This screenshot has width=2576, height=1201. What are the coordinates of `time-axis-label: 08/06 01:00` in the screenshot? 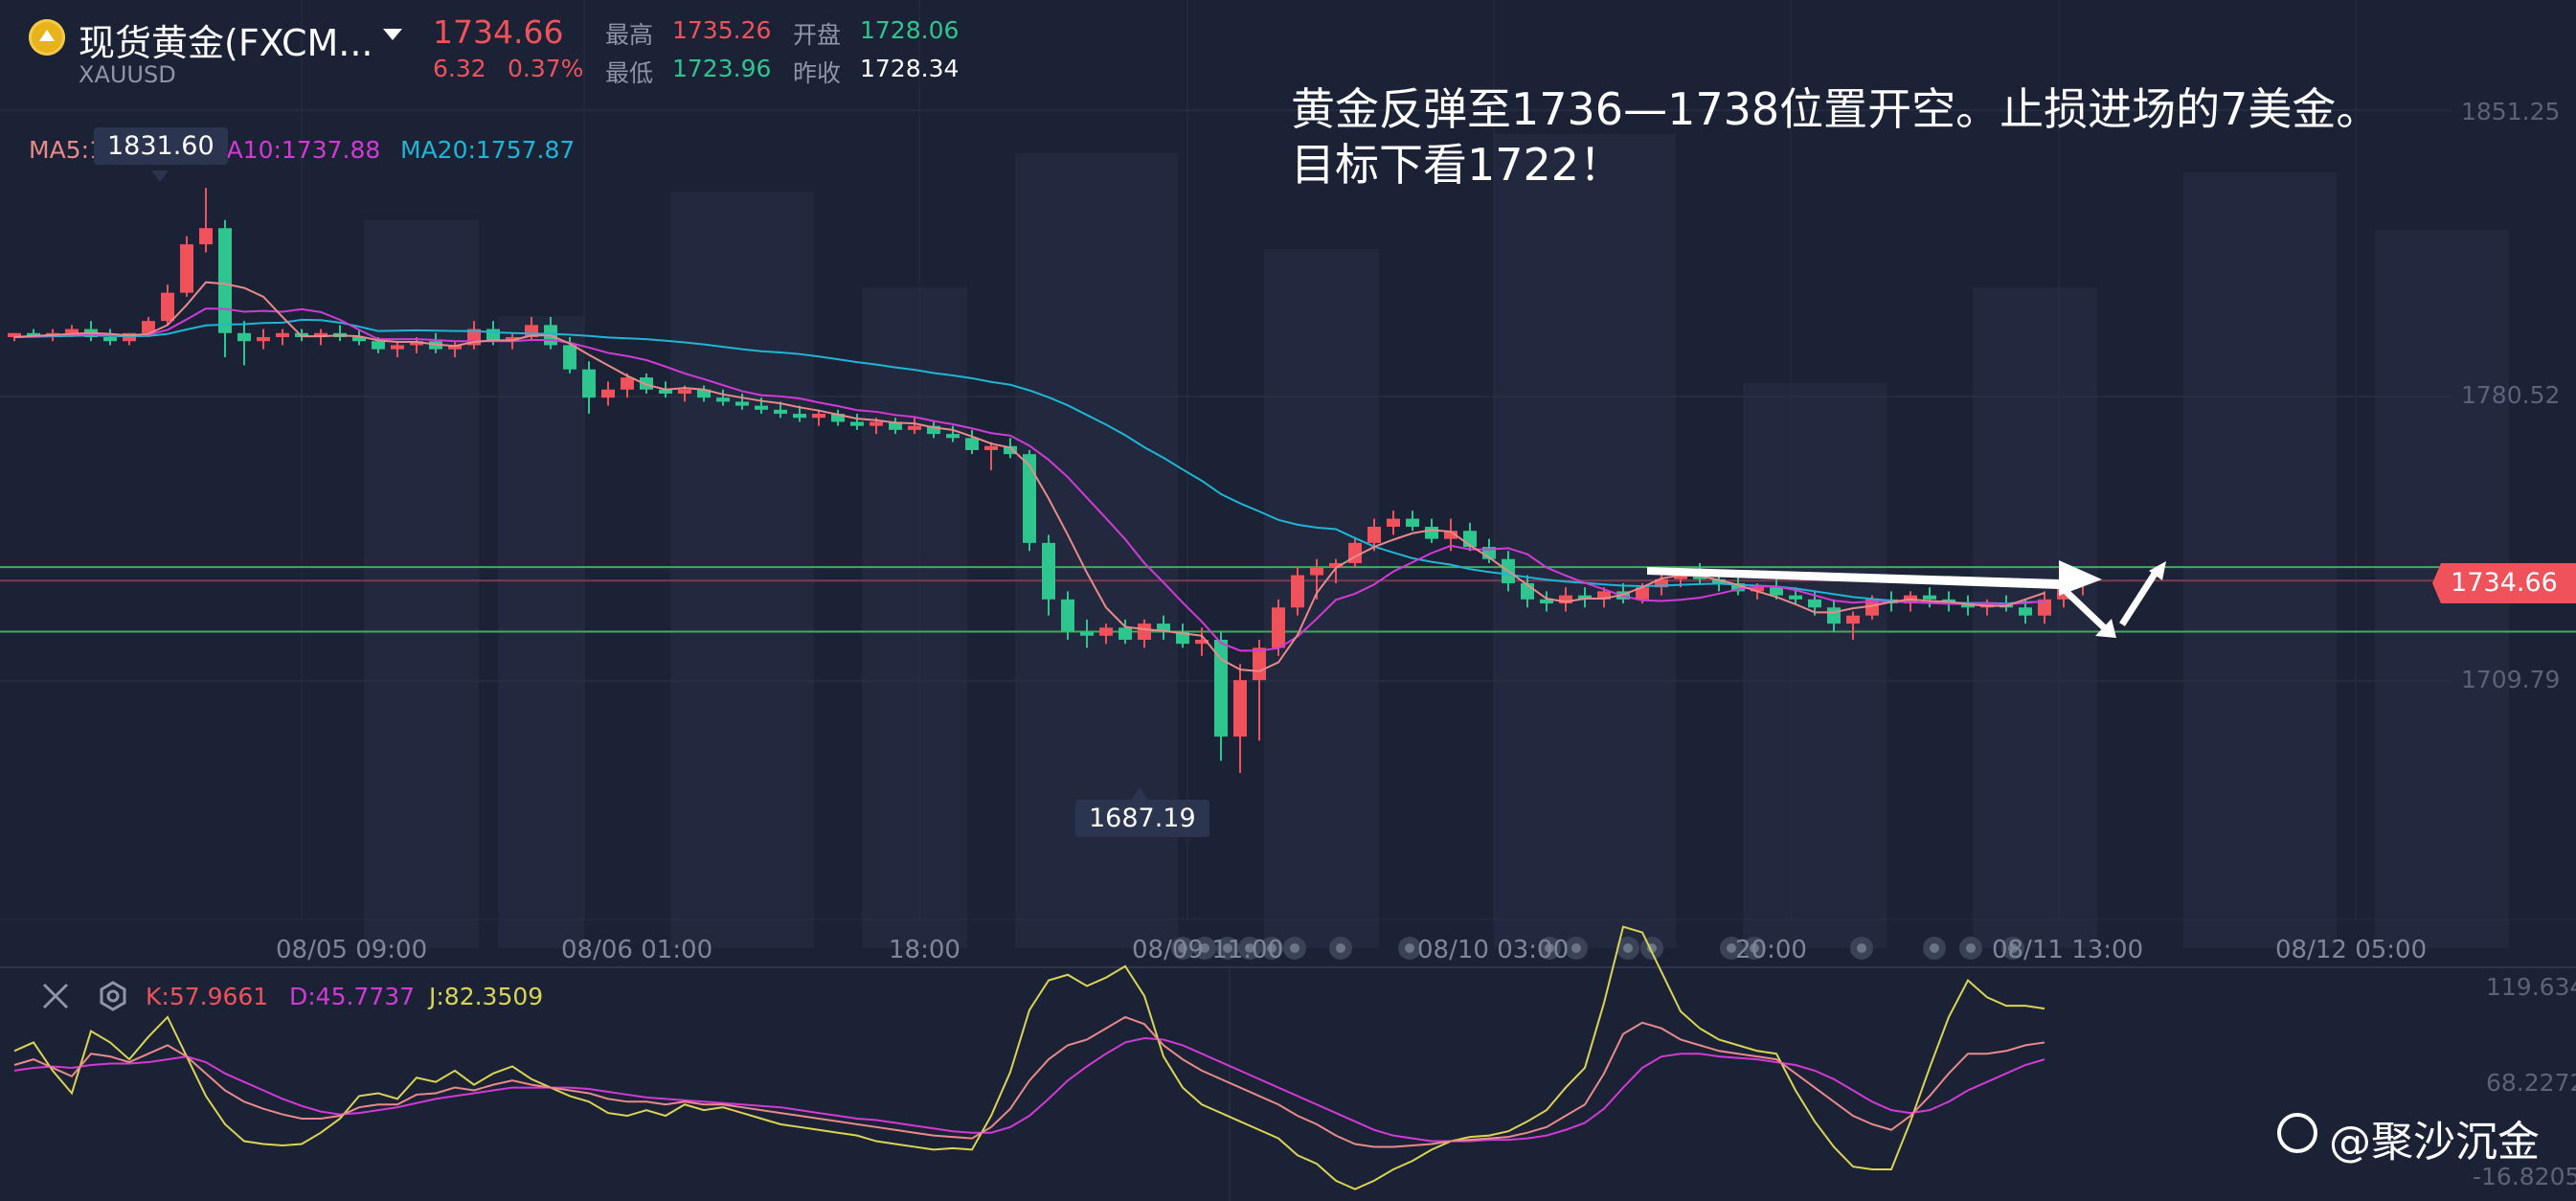 It's located at (637, 950).